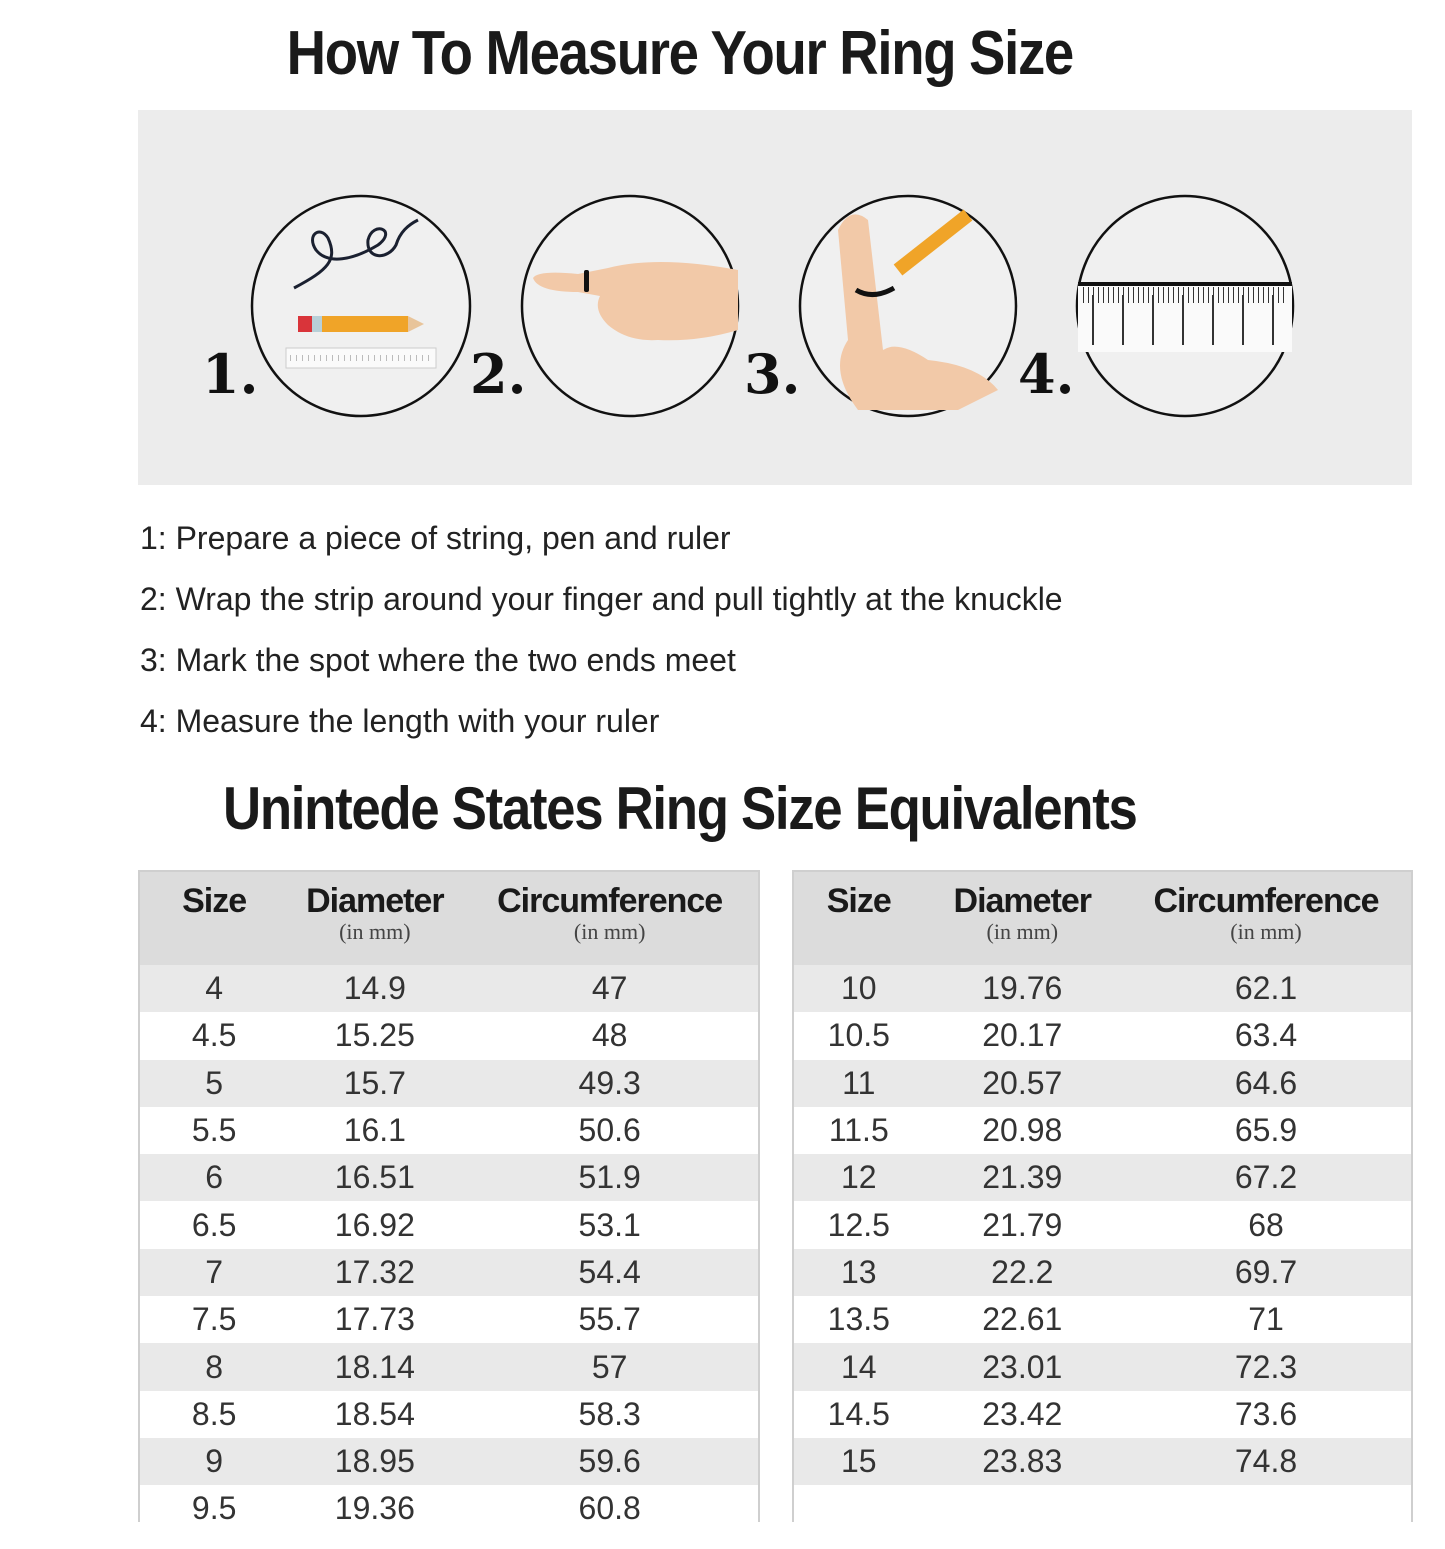 The height and width of the screenshot is (1549, 1445). What do you see at coordinates (680, 808) in the screenshot?
I see `table-title: Unintede States Ring Size Equivalents` at bounding box center [680, 808].